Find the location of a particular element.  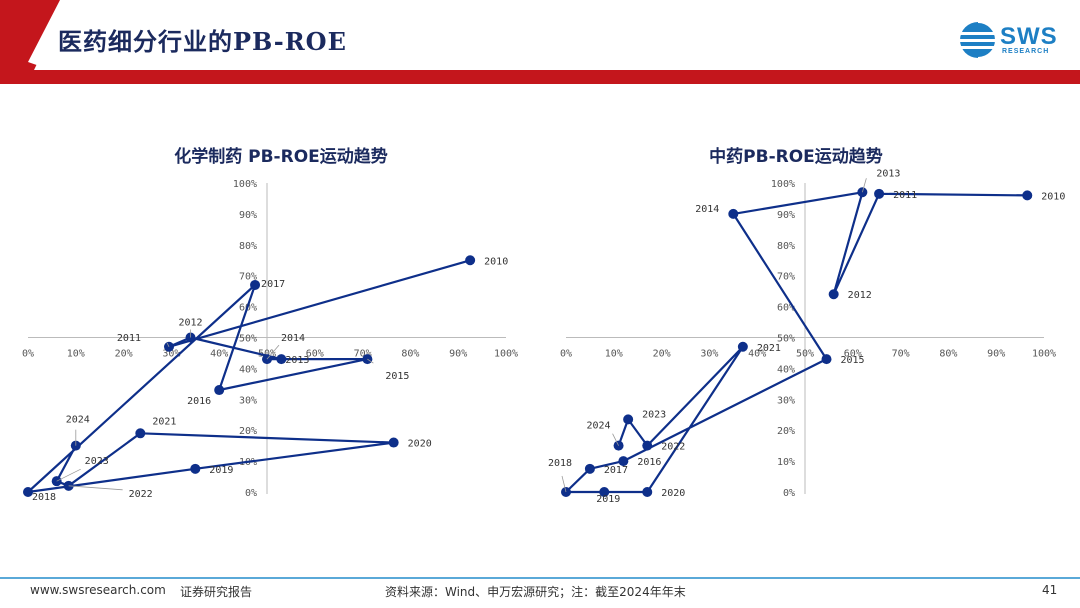

x-tick-label: 70% is located at coordinates (363, 354).